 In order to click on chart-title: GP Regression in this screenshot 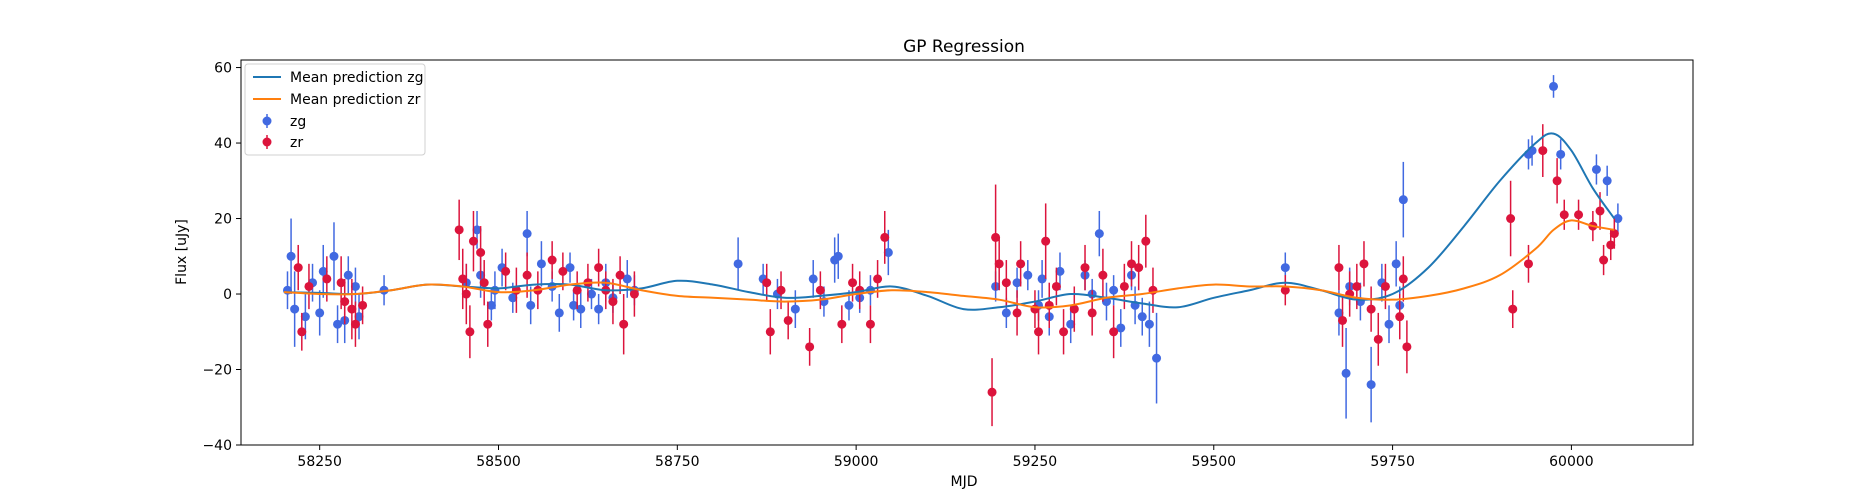, I will do `click(964, 47)`.